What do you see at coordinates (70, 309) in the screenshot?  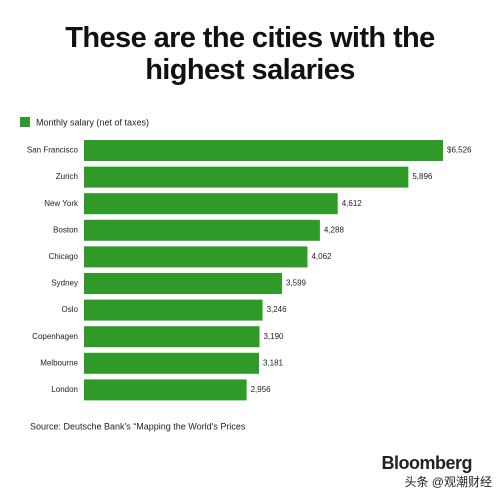 I see `category-label: Oslo` at bounding box center [70, 309].